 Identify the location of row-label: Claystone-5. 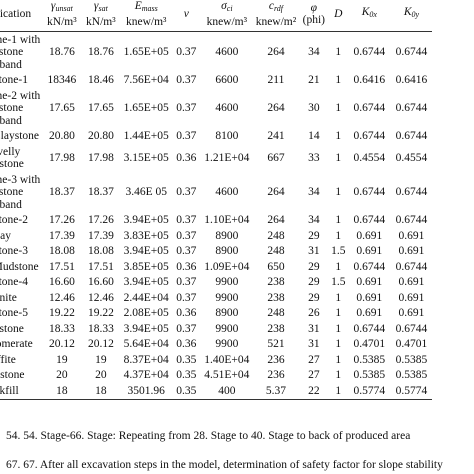
(14, 313).